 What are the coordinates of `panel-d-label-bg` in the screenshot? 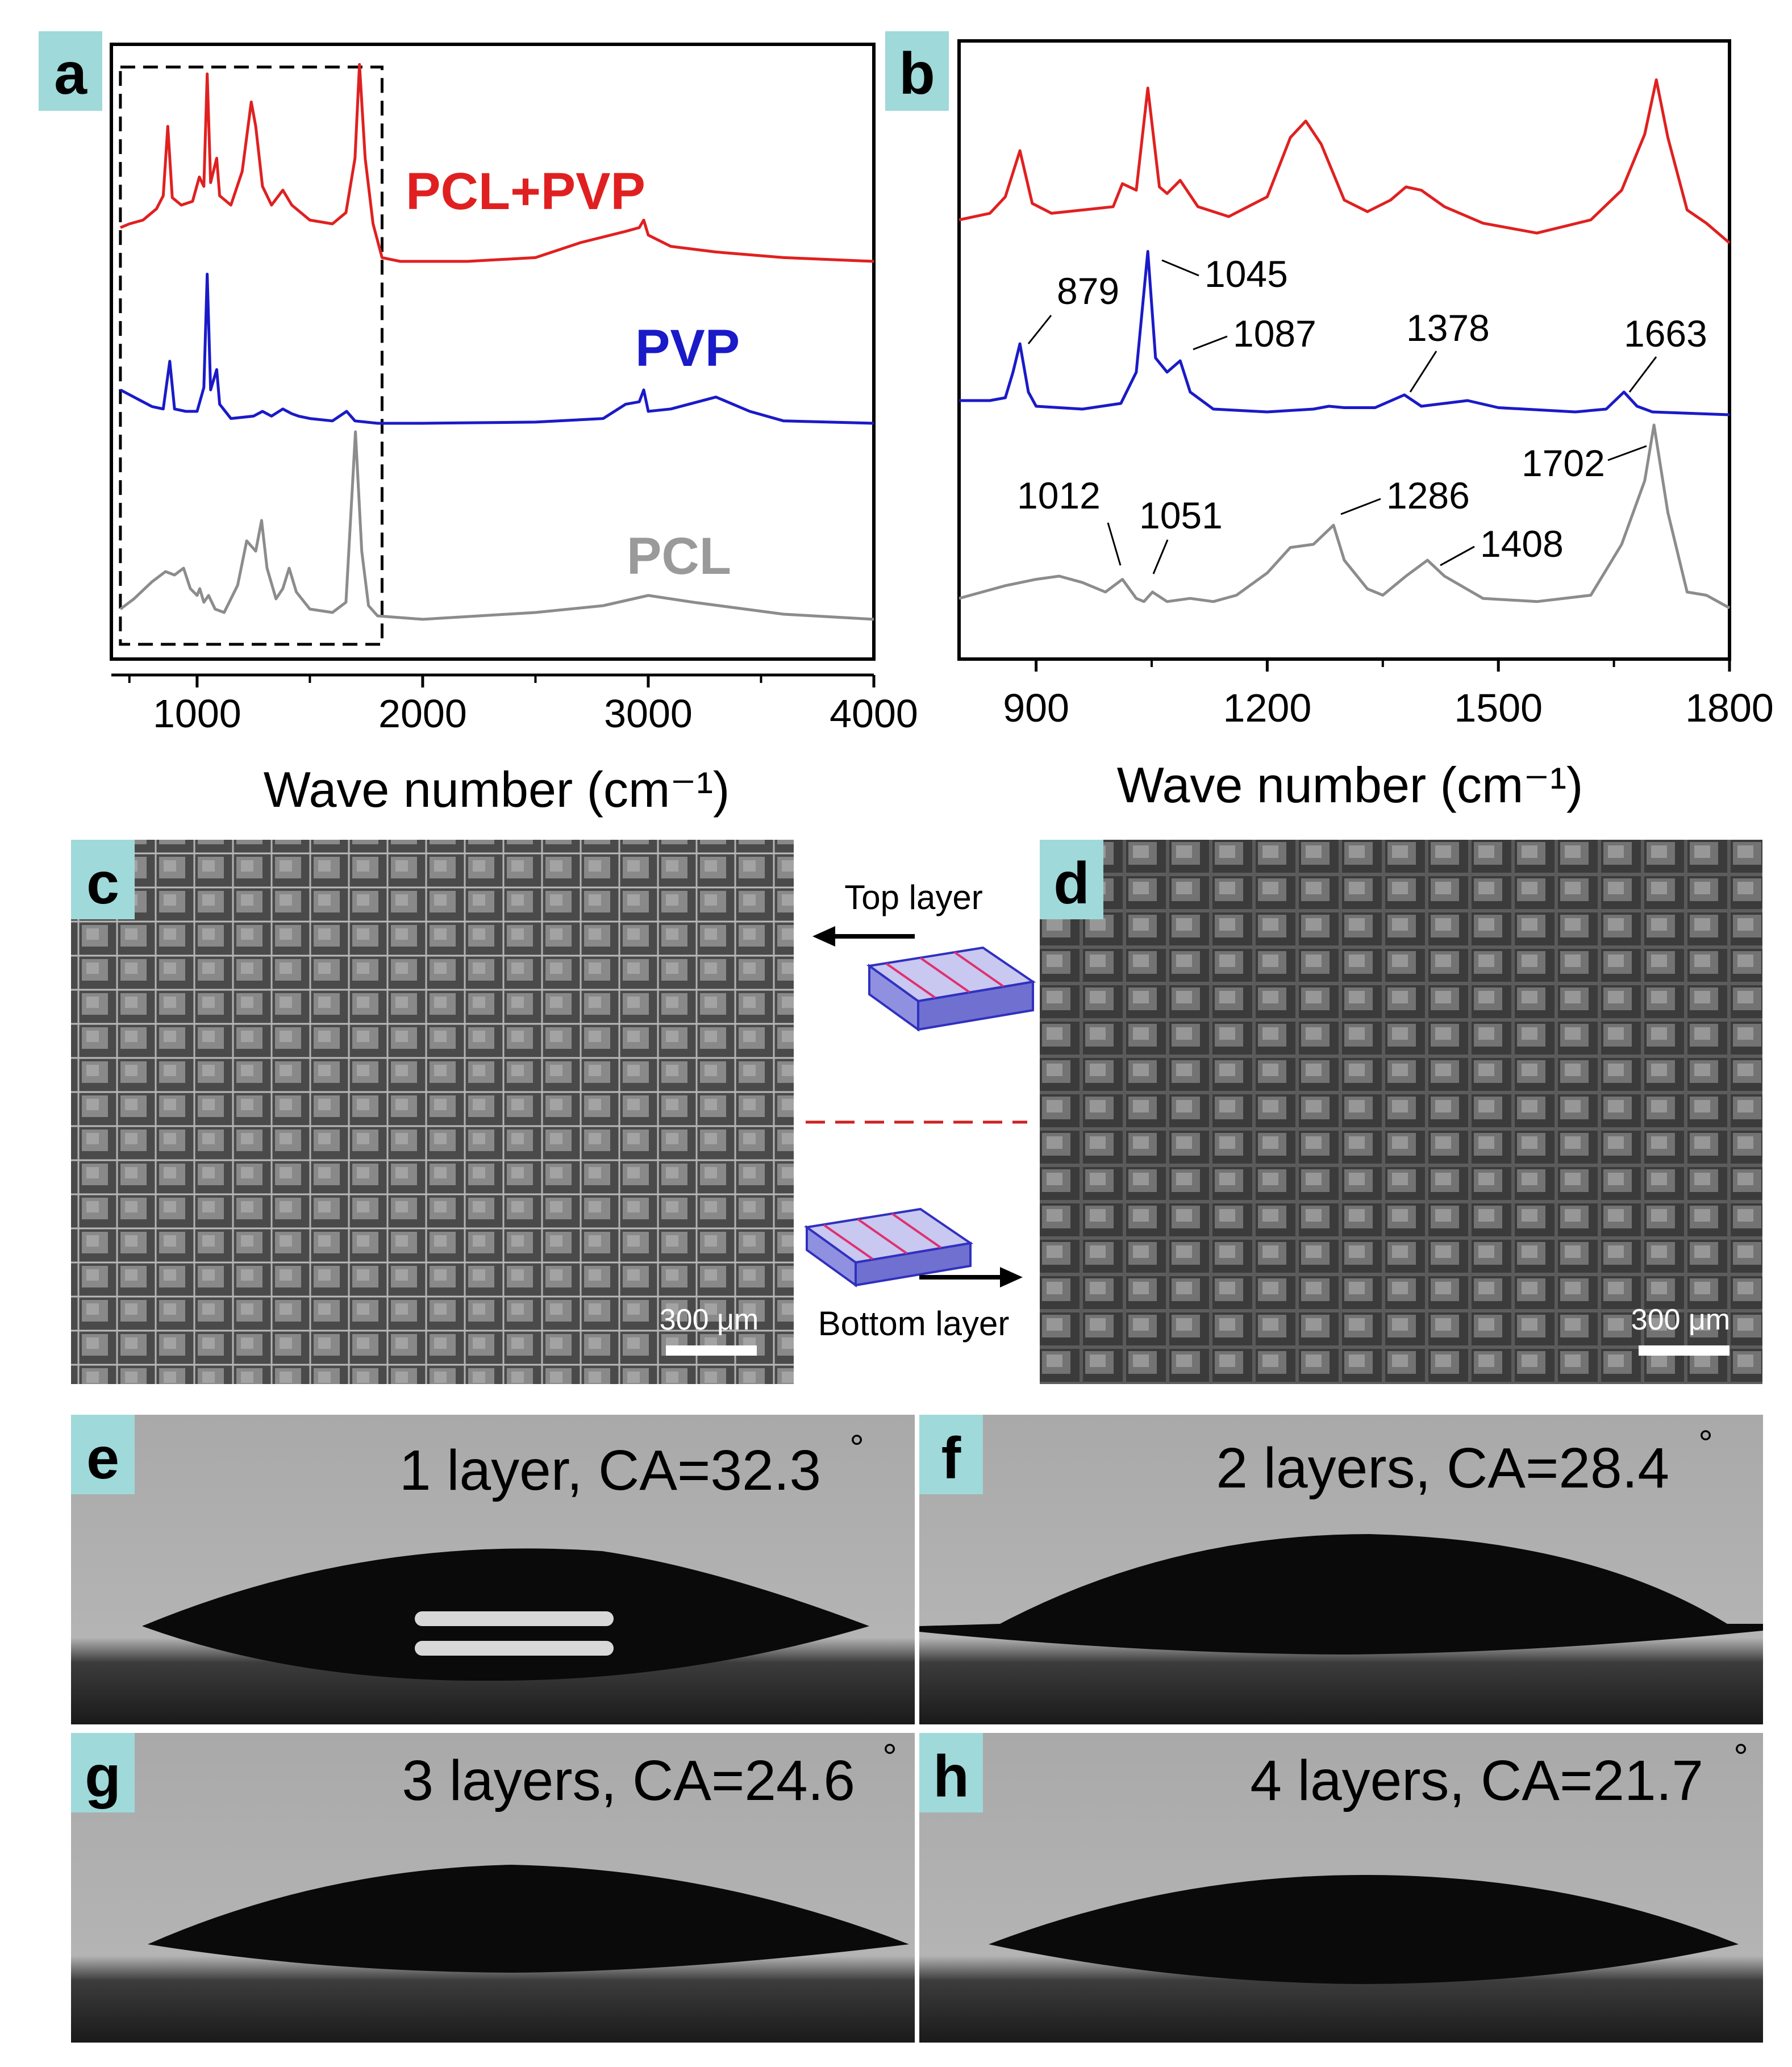 It's located at (1071, 879).